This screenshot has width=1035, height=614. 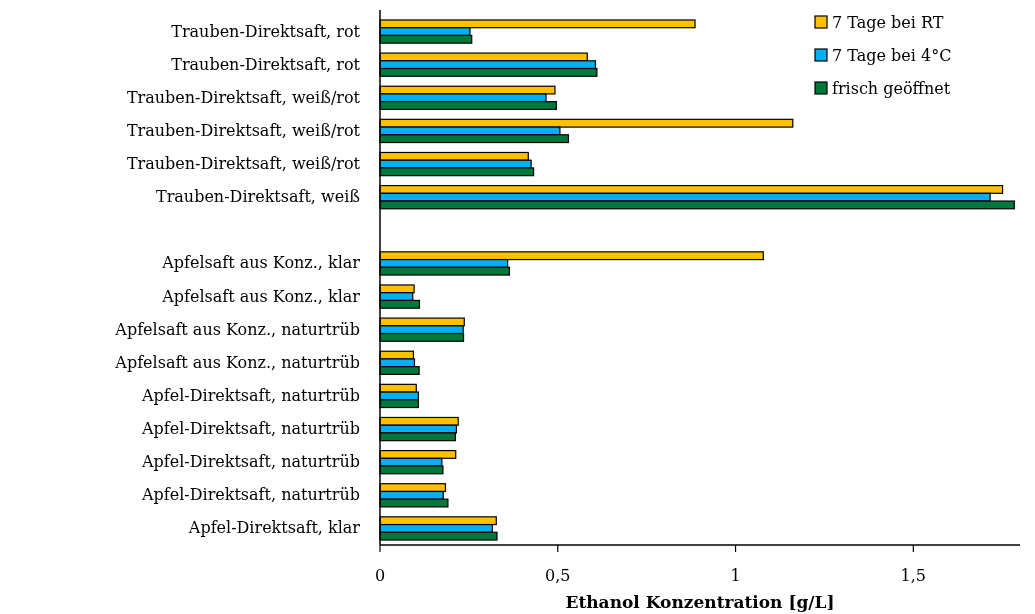 What do you see at coordinates (891, 88) in the screenshot?
I see `legend-label: frisch geöffnet` at bounding box center [891, 88].